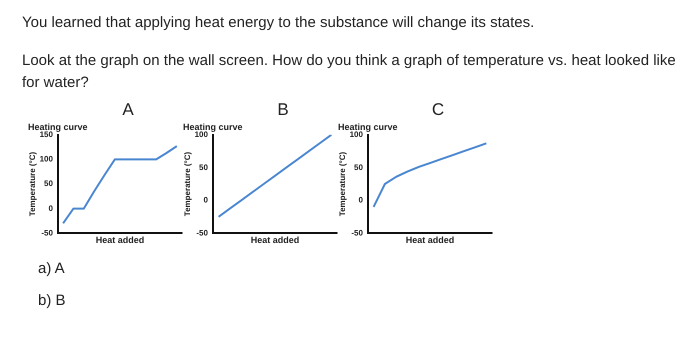  What do you see at coordinates (52, 269) in the screenshot?
I see `text: a) A` at bounding box center [52, 269].